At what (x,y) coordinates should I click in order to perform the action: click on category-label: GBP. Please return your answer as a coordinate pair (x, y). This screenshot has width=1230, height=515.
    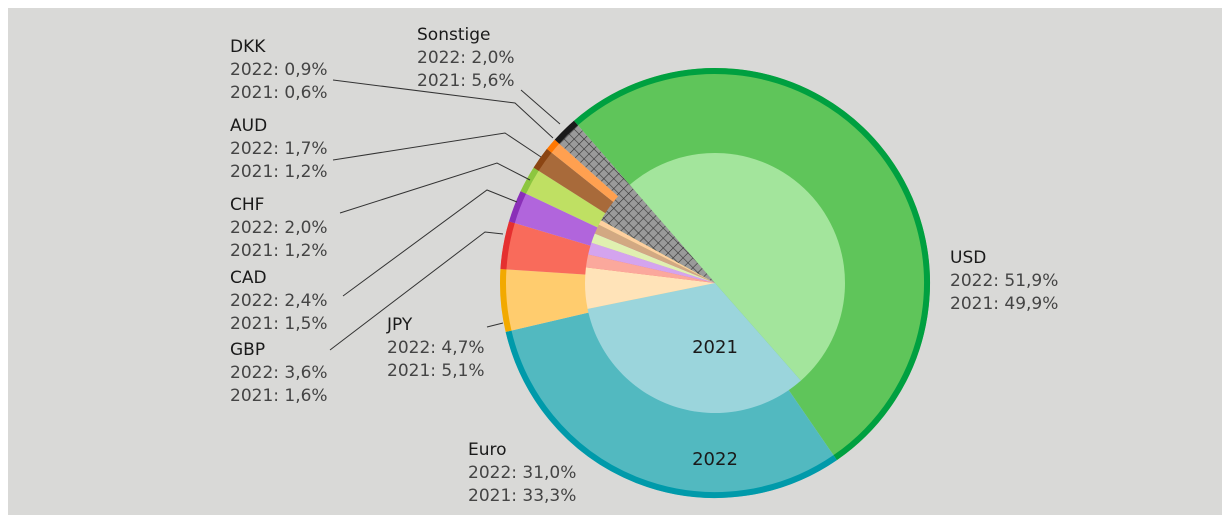
    Looking at the image, I should click on (247, 350).